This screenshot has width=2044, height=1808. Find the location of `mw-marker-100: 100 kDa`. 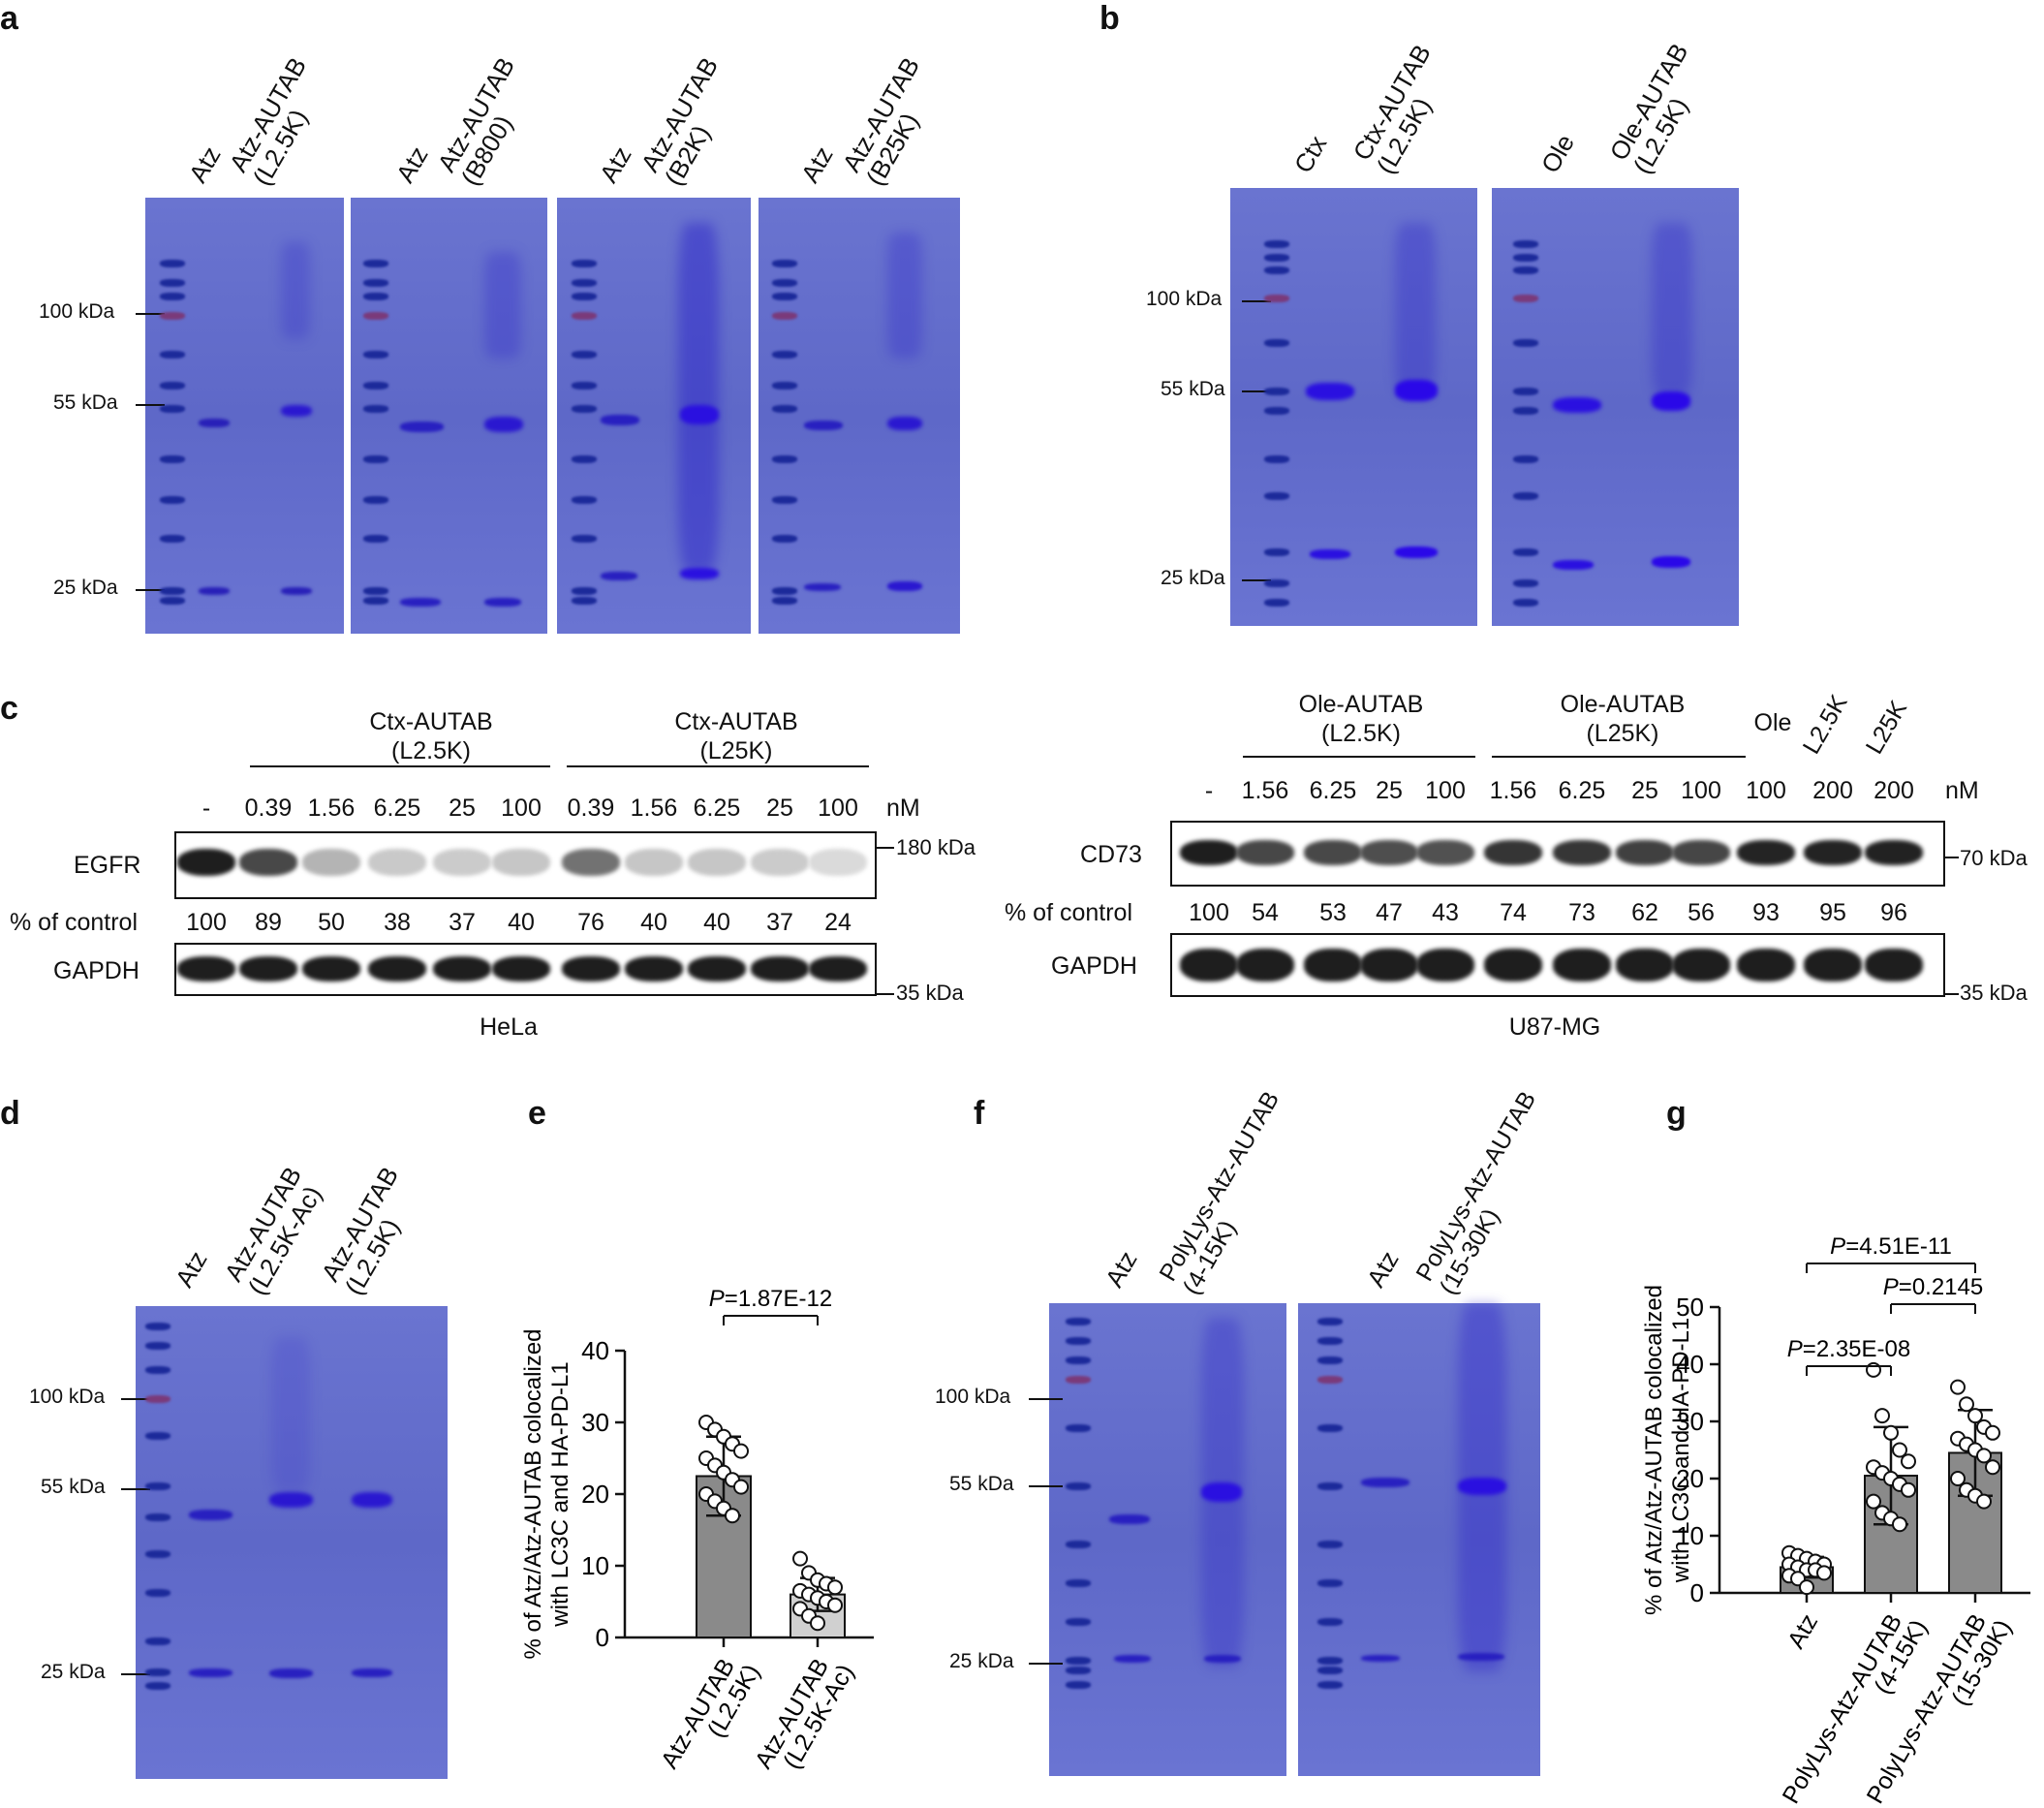

mw-marker-100: 100 kDa is located at coordinates (973, 1397).